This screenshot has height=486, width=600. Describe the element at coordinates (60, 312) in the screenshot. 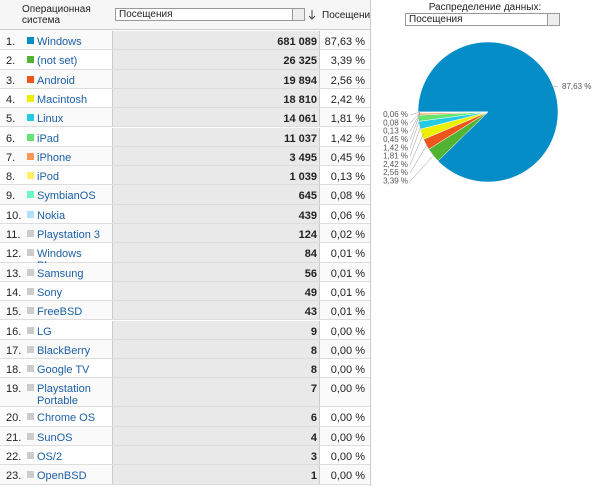

I see `os-link: FreeBSD` at that location.